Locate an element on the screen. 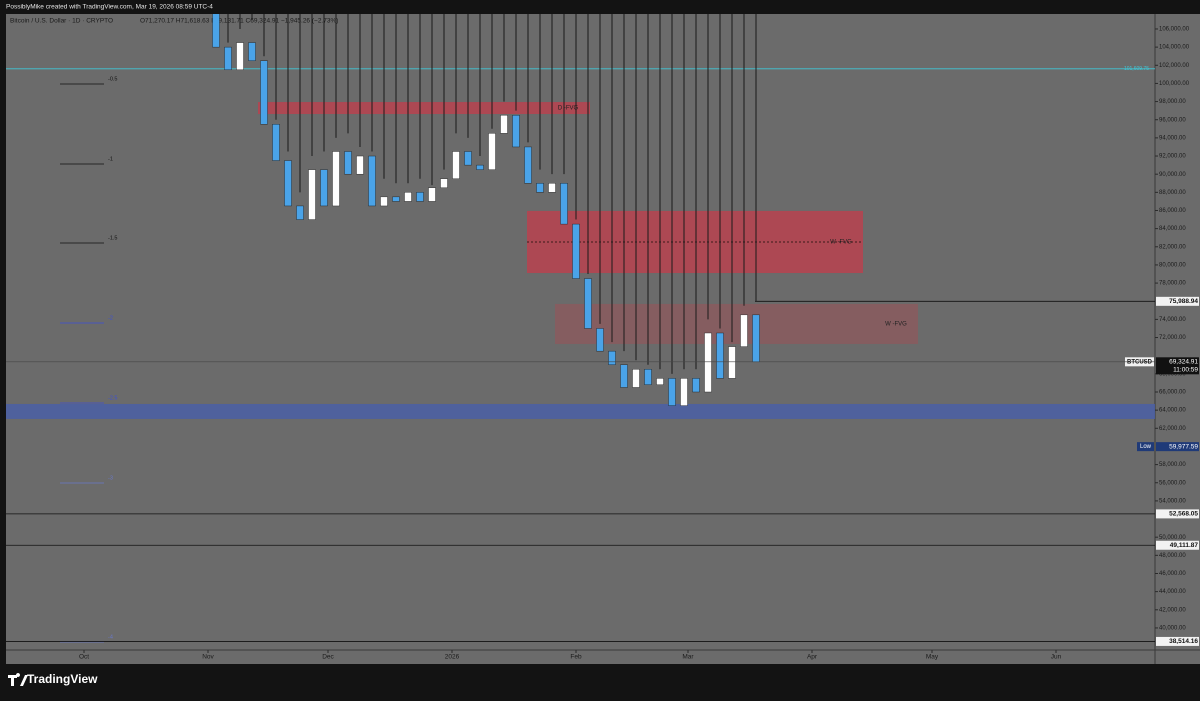 This screenshot has width=1200, height=701. x-tick-label: 2026 is located at coordinates (452, 657).